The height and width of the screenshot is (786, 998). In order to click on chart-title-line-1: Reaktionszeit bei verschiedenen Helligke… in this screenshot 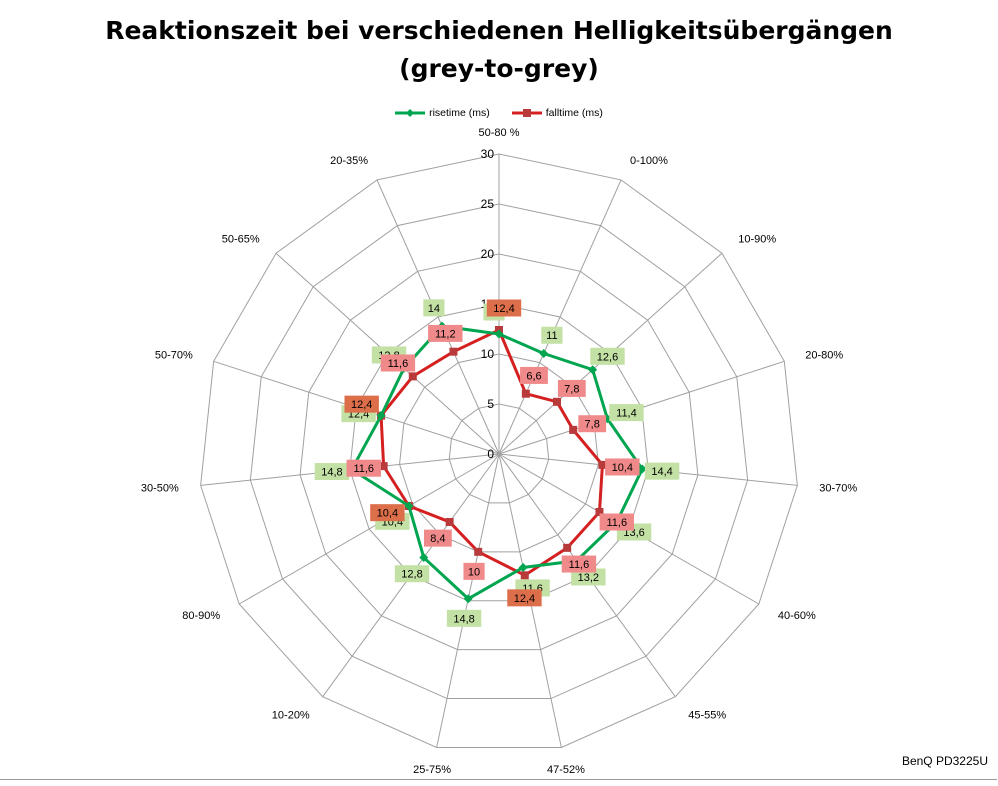, I will do `click(499, 30)`.